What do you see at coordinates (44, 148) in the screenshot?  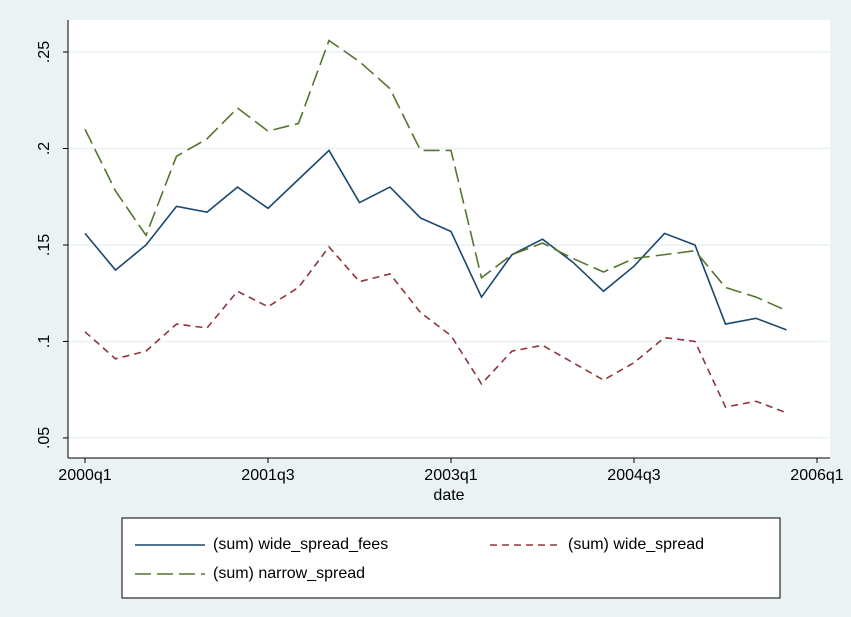 I see `y-tick-label: .2` at bounding box center [44, 148].